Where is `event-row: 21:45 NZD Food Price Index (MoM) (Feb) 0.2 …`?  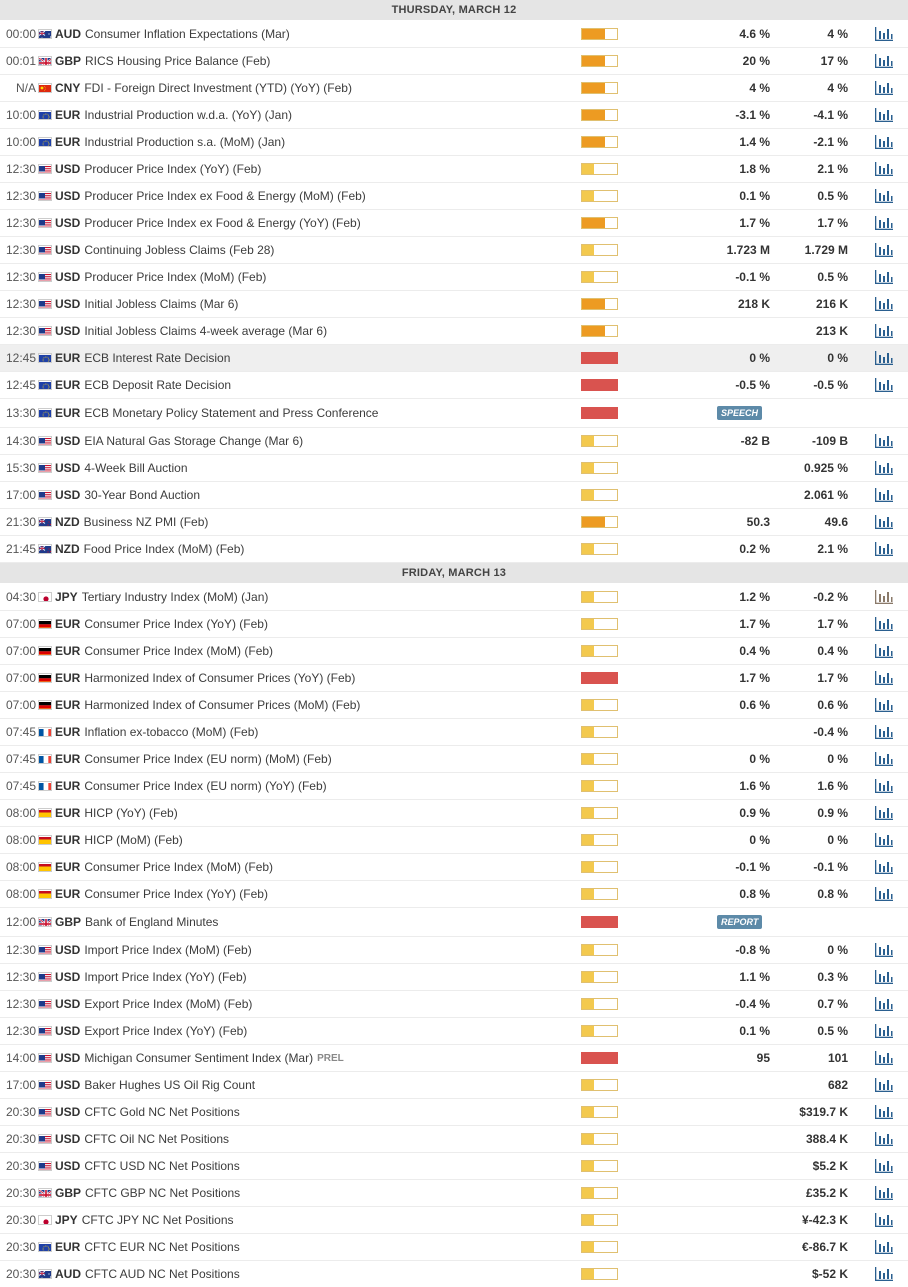 event-row: 21:45 NZD Food Price Index (MoM) (Feb) 0.2 … is located at coordinates (454, 549).